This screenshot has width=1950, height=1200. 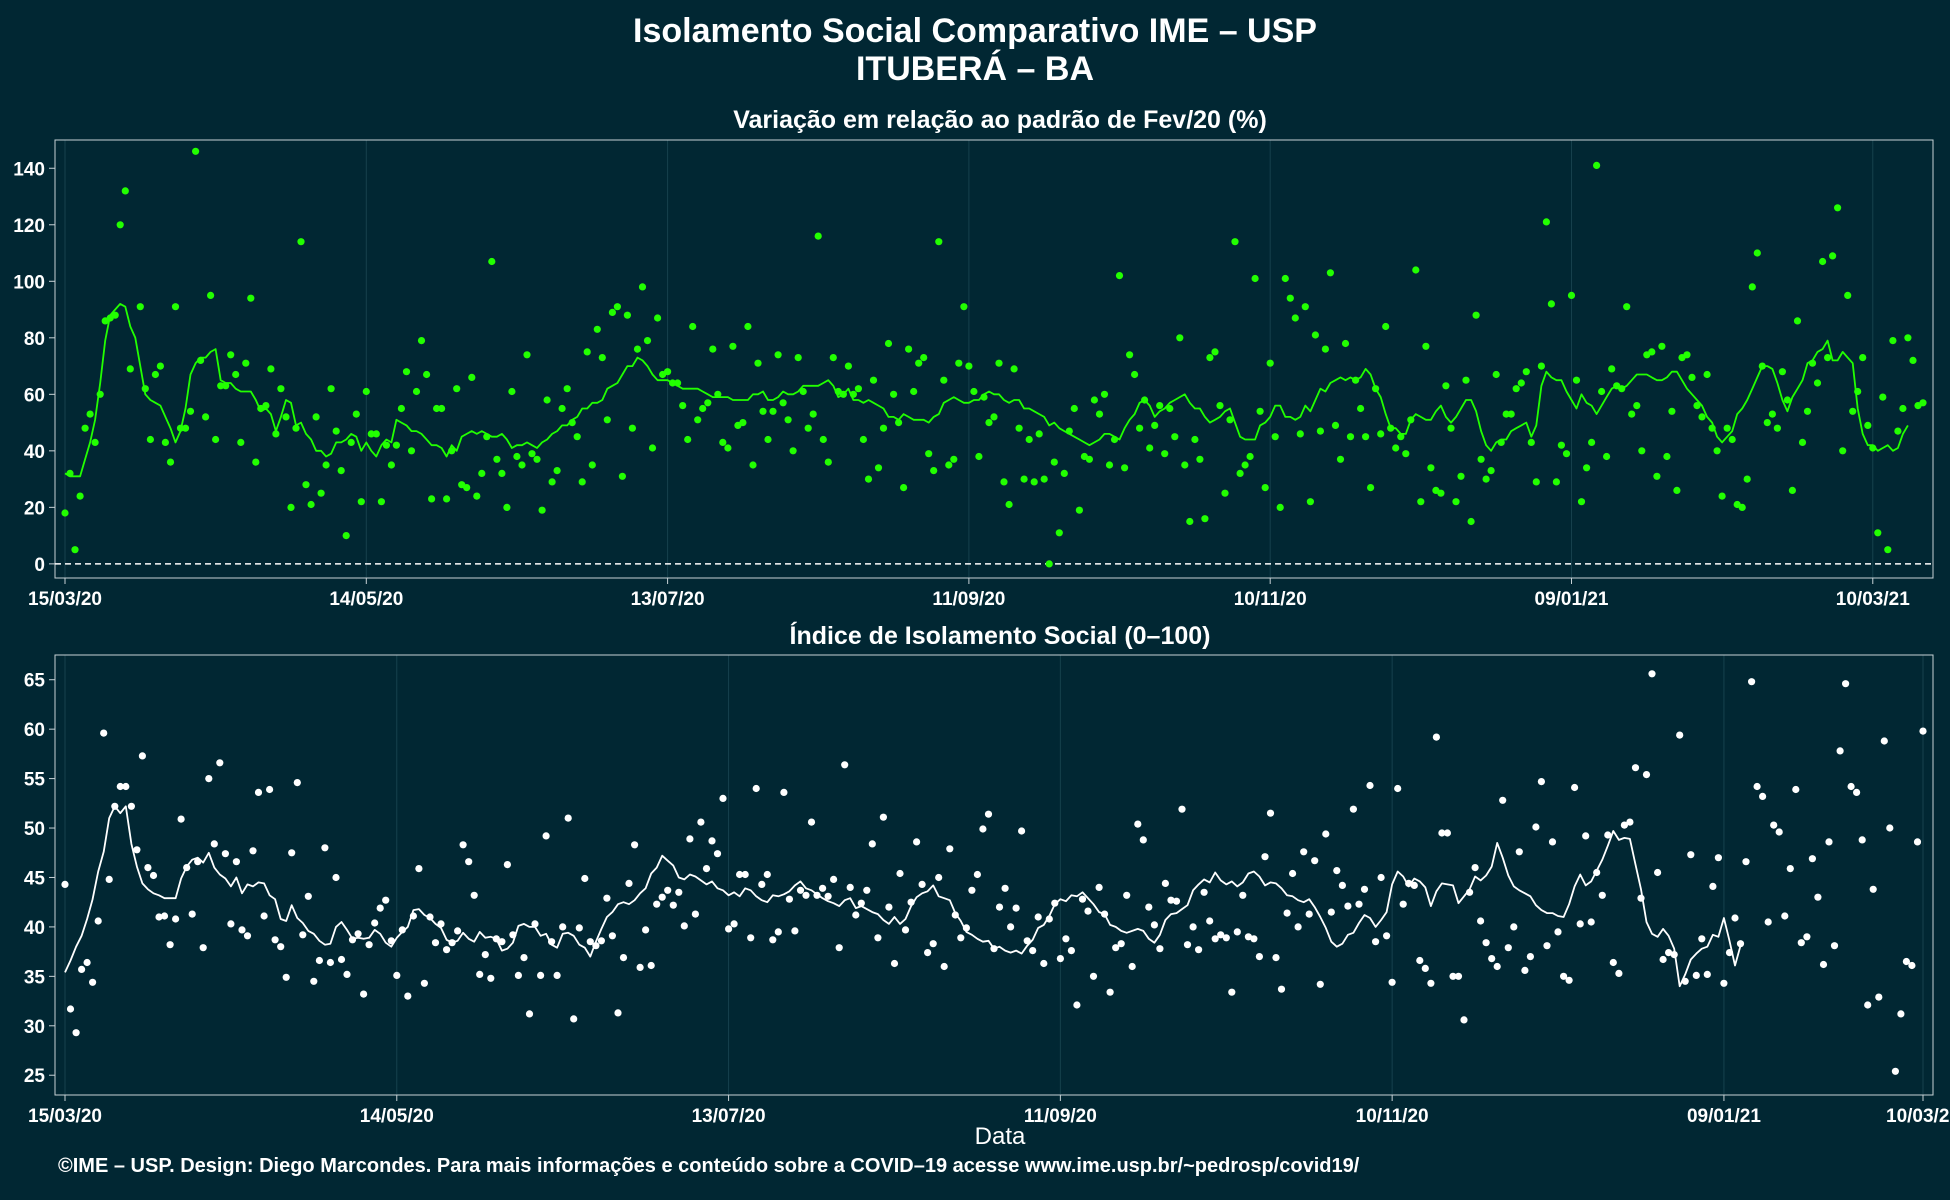 What do you see at coordinates (34, 1027) in the screenshot?
I see `bottom-y-tick-label: 30` at bounding box center [34, 1027].